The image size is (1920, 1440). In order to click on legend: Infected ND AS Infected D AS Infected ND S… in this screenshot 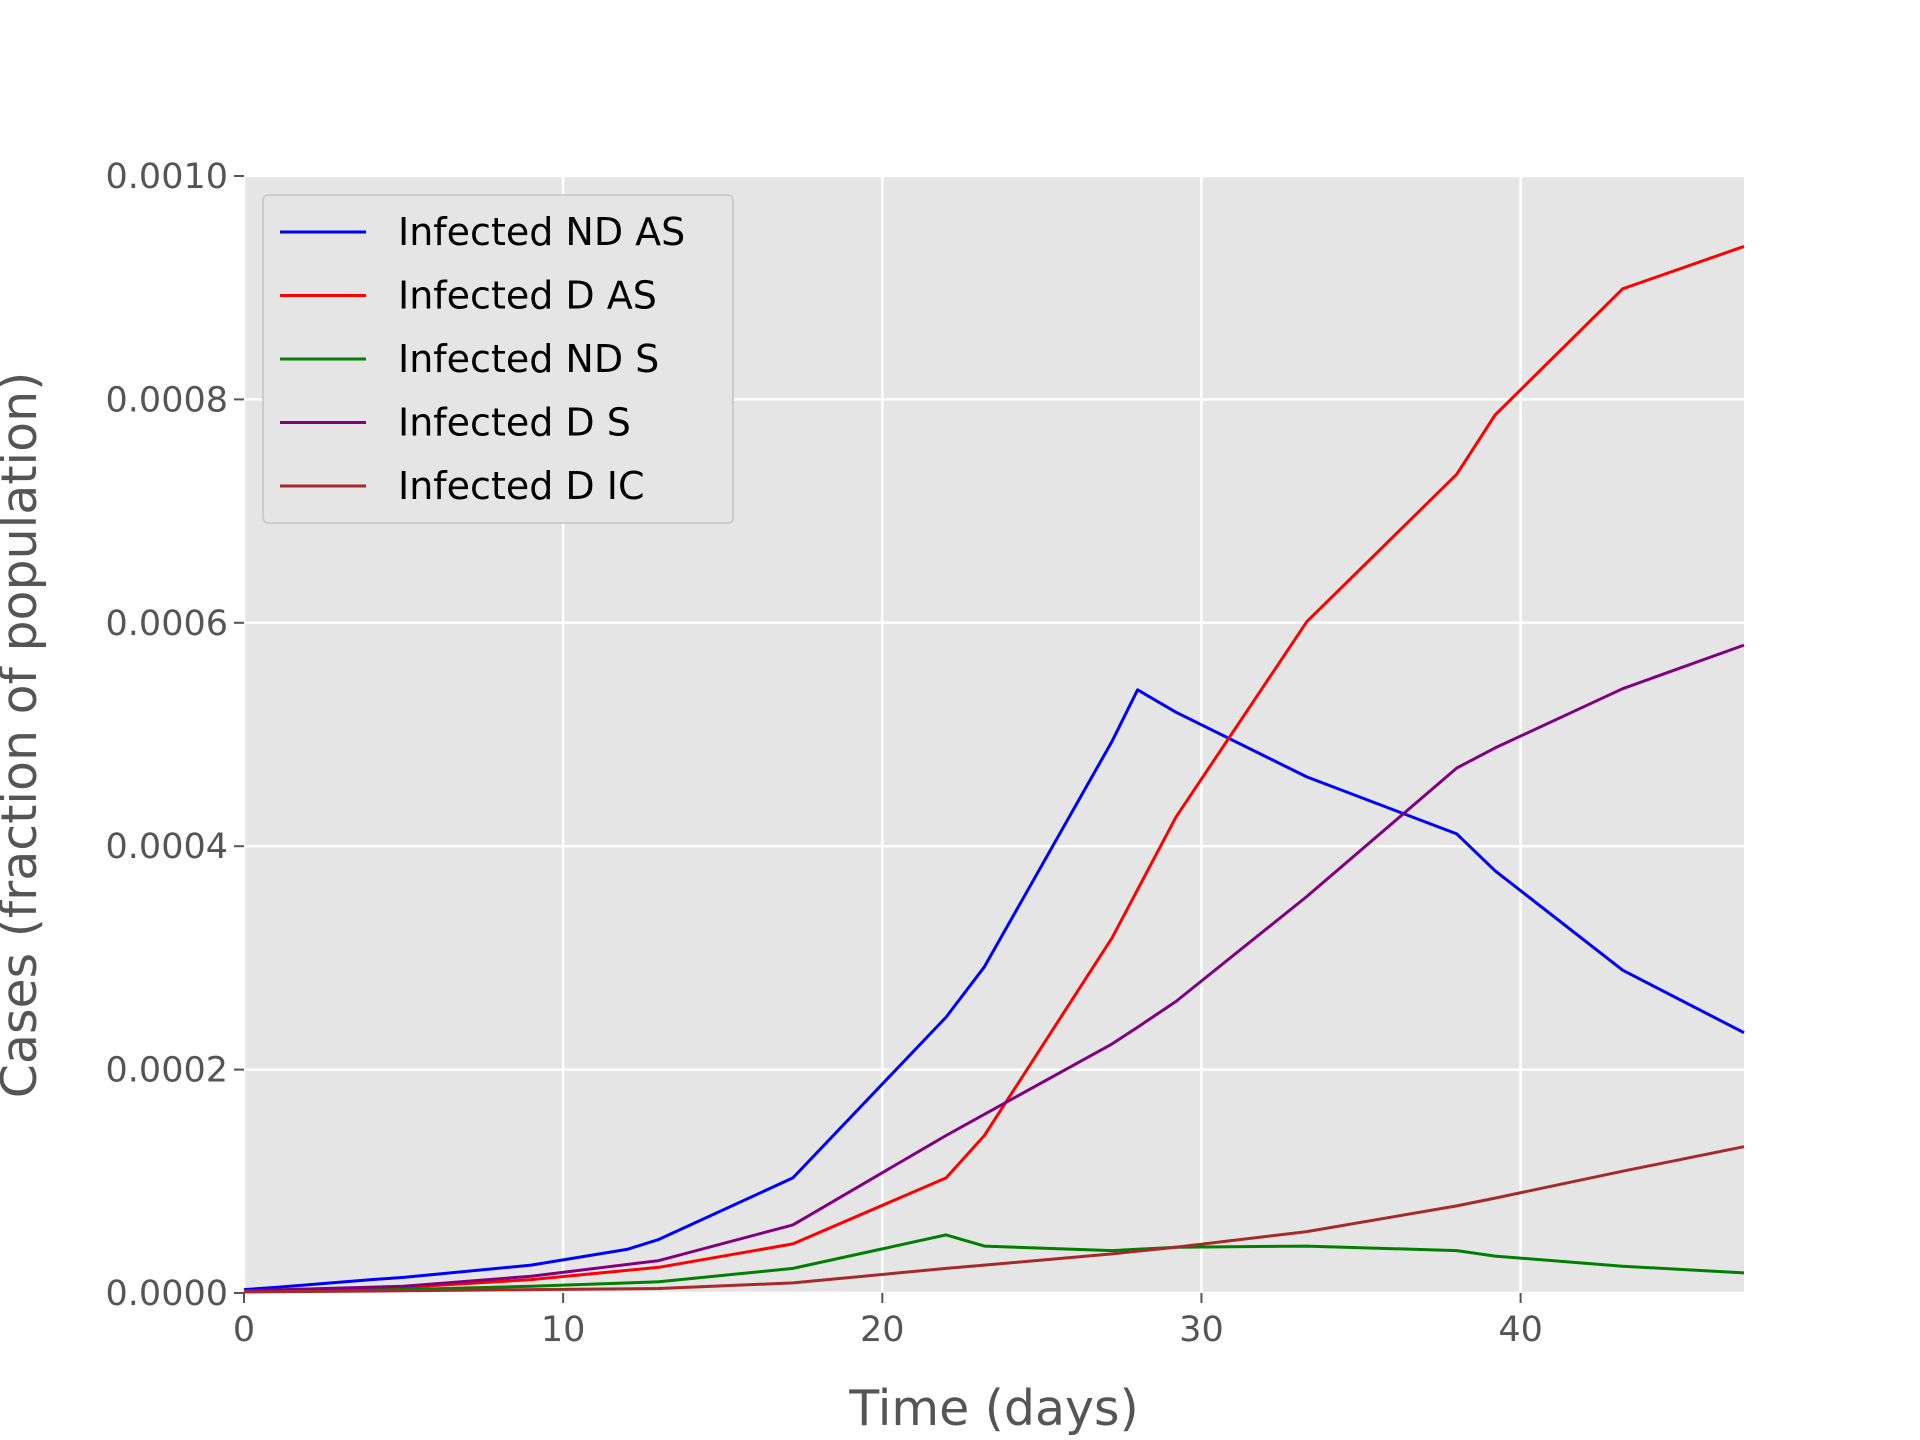, I will do `click(498, 359)`.